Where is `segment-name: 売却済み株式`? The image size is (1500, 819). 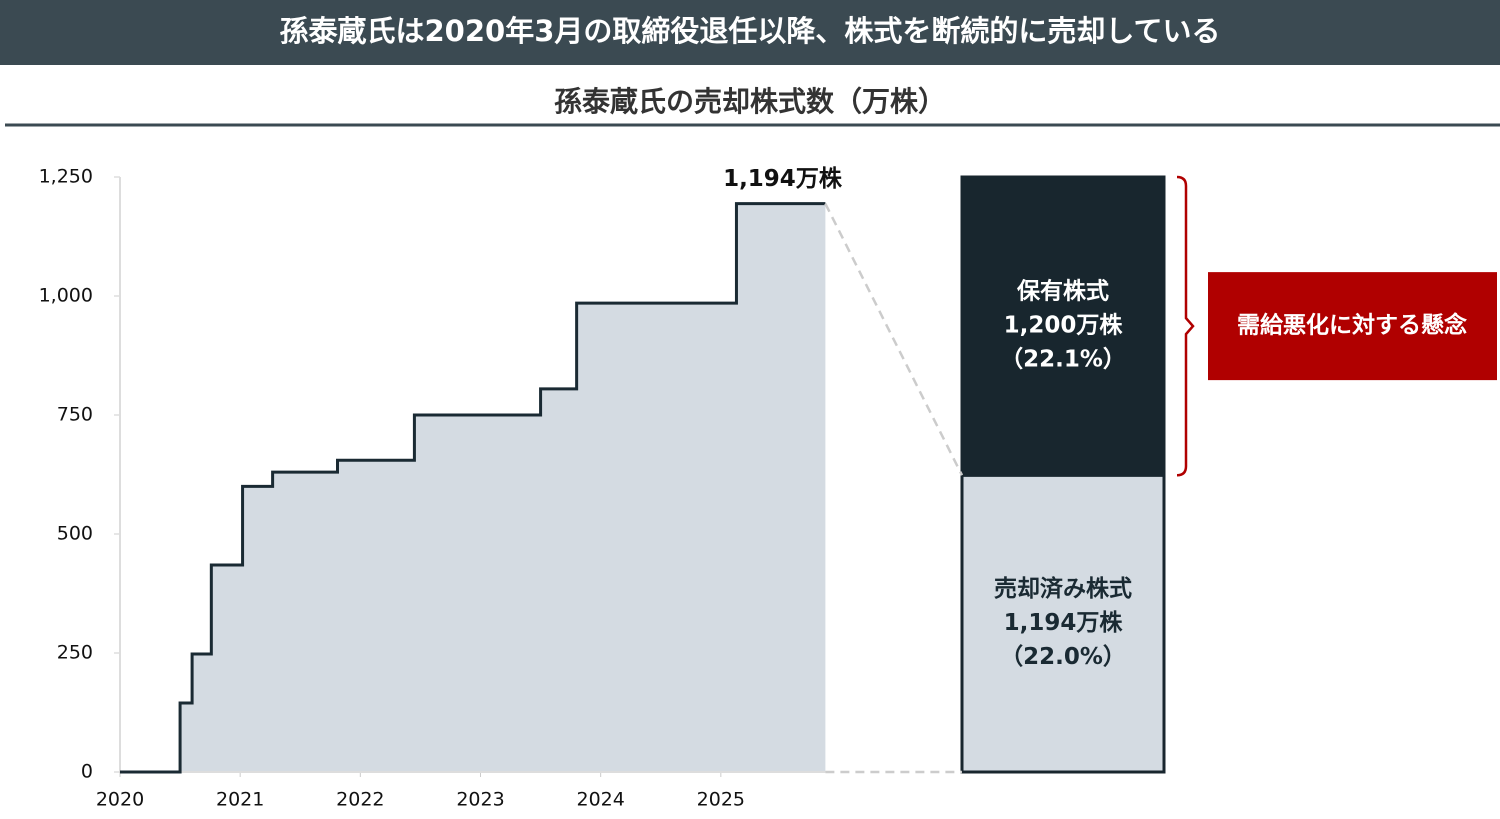 segment-name: 売却済み株式 is located at coordinates (1063, 588).